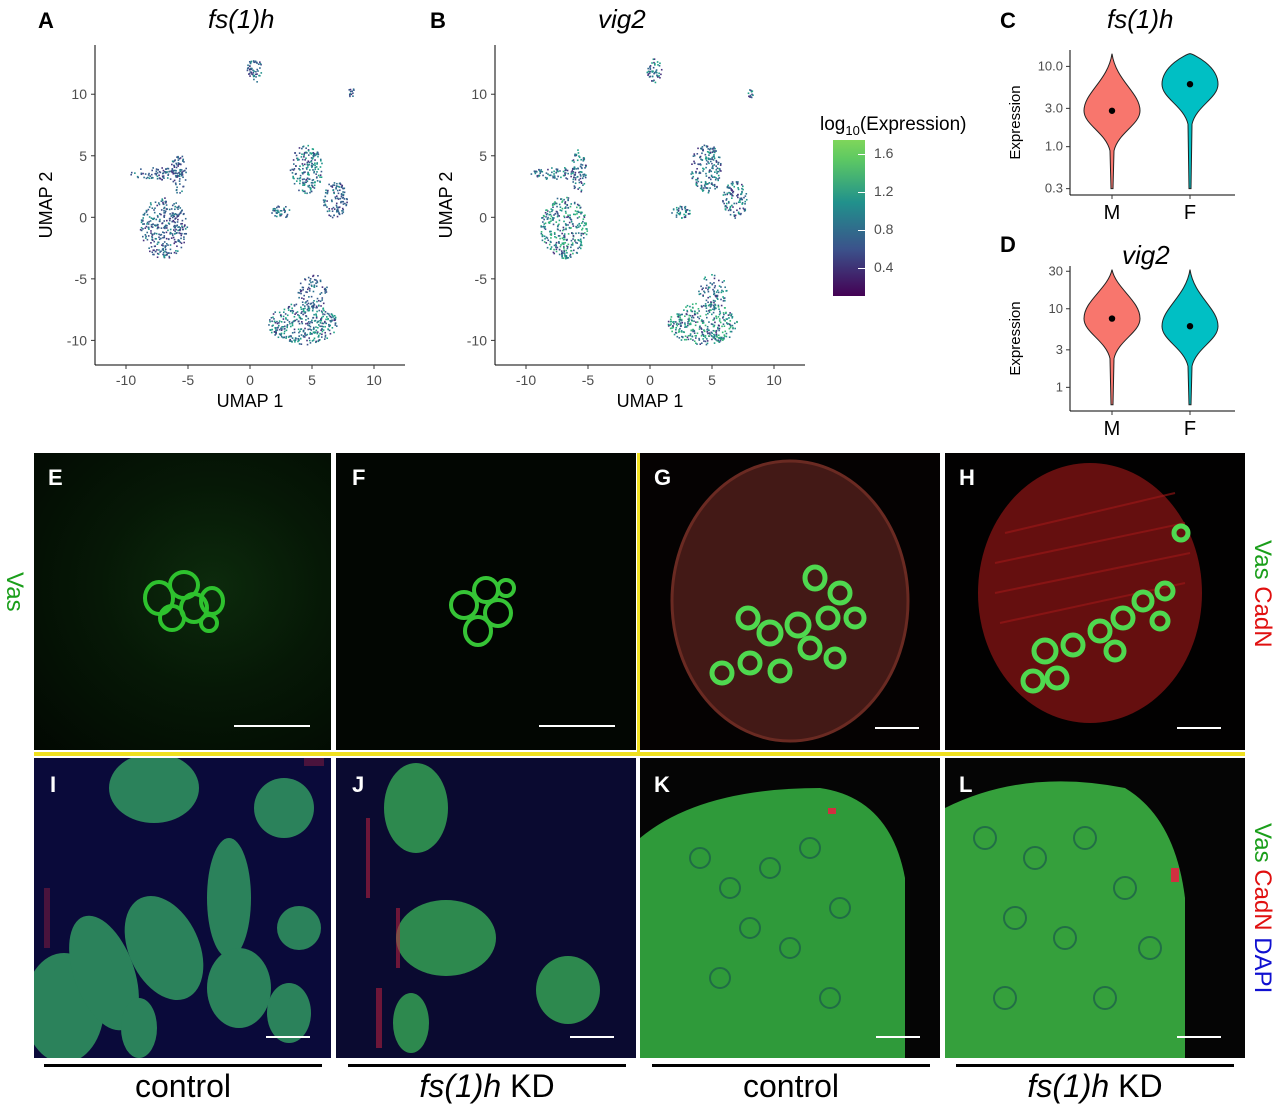 The height and width of the screenshot is (1113, 1280). Describe the element at coordinates (791, 1086) in the screenshot. I see `group-label-control-2: control` at that location.